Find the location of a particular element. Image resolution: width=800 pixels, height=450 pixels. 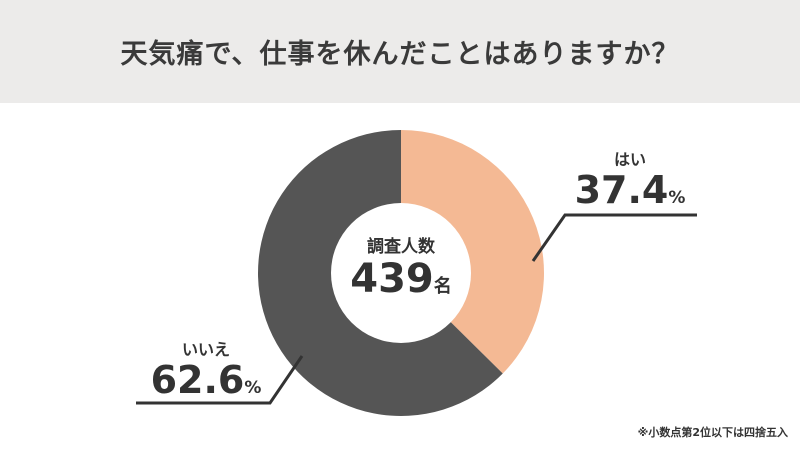

label-yes-value: 37.4 is located at coordinates (621, 190).